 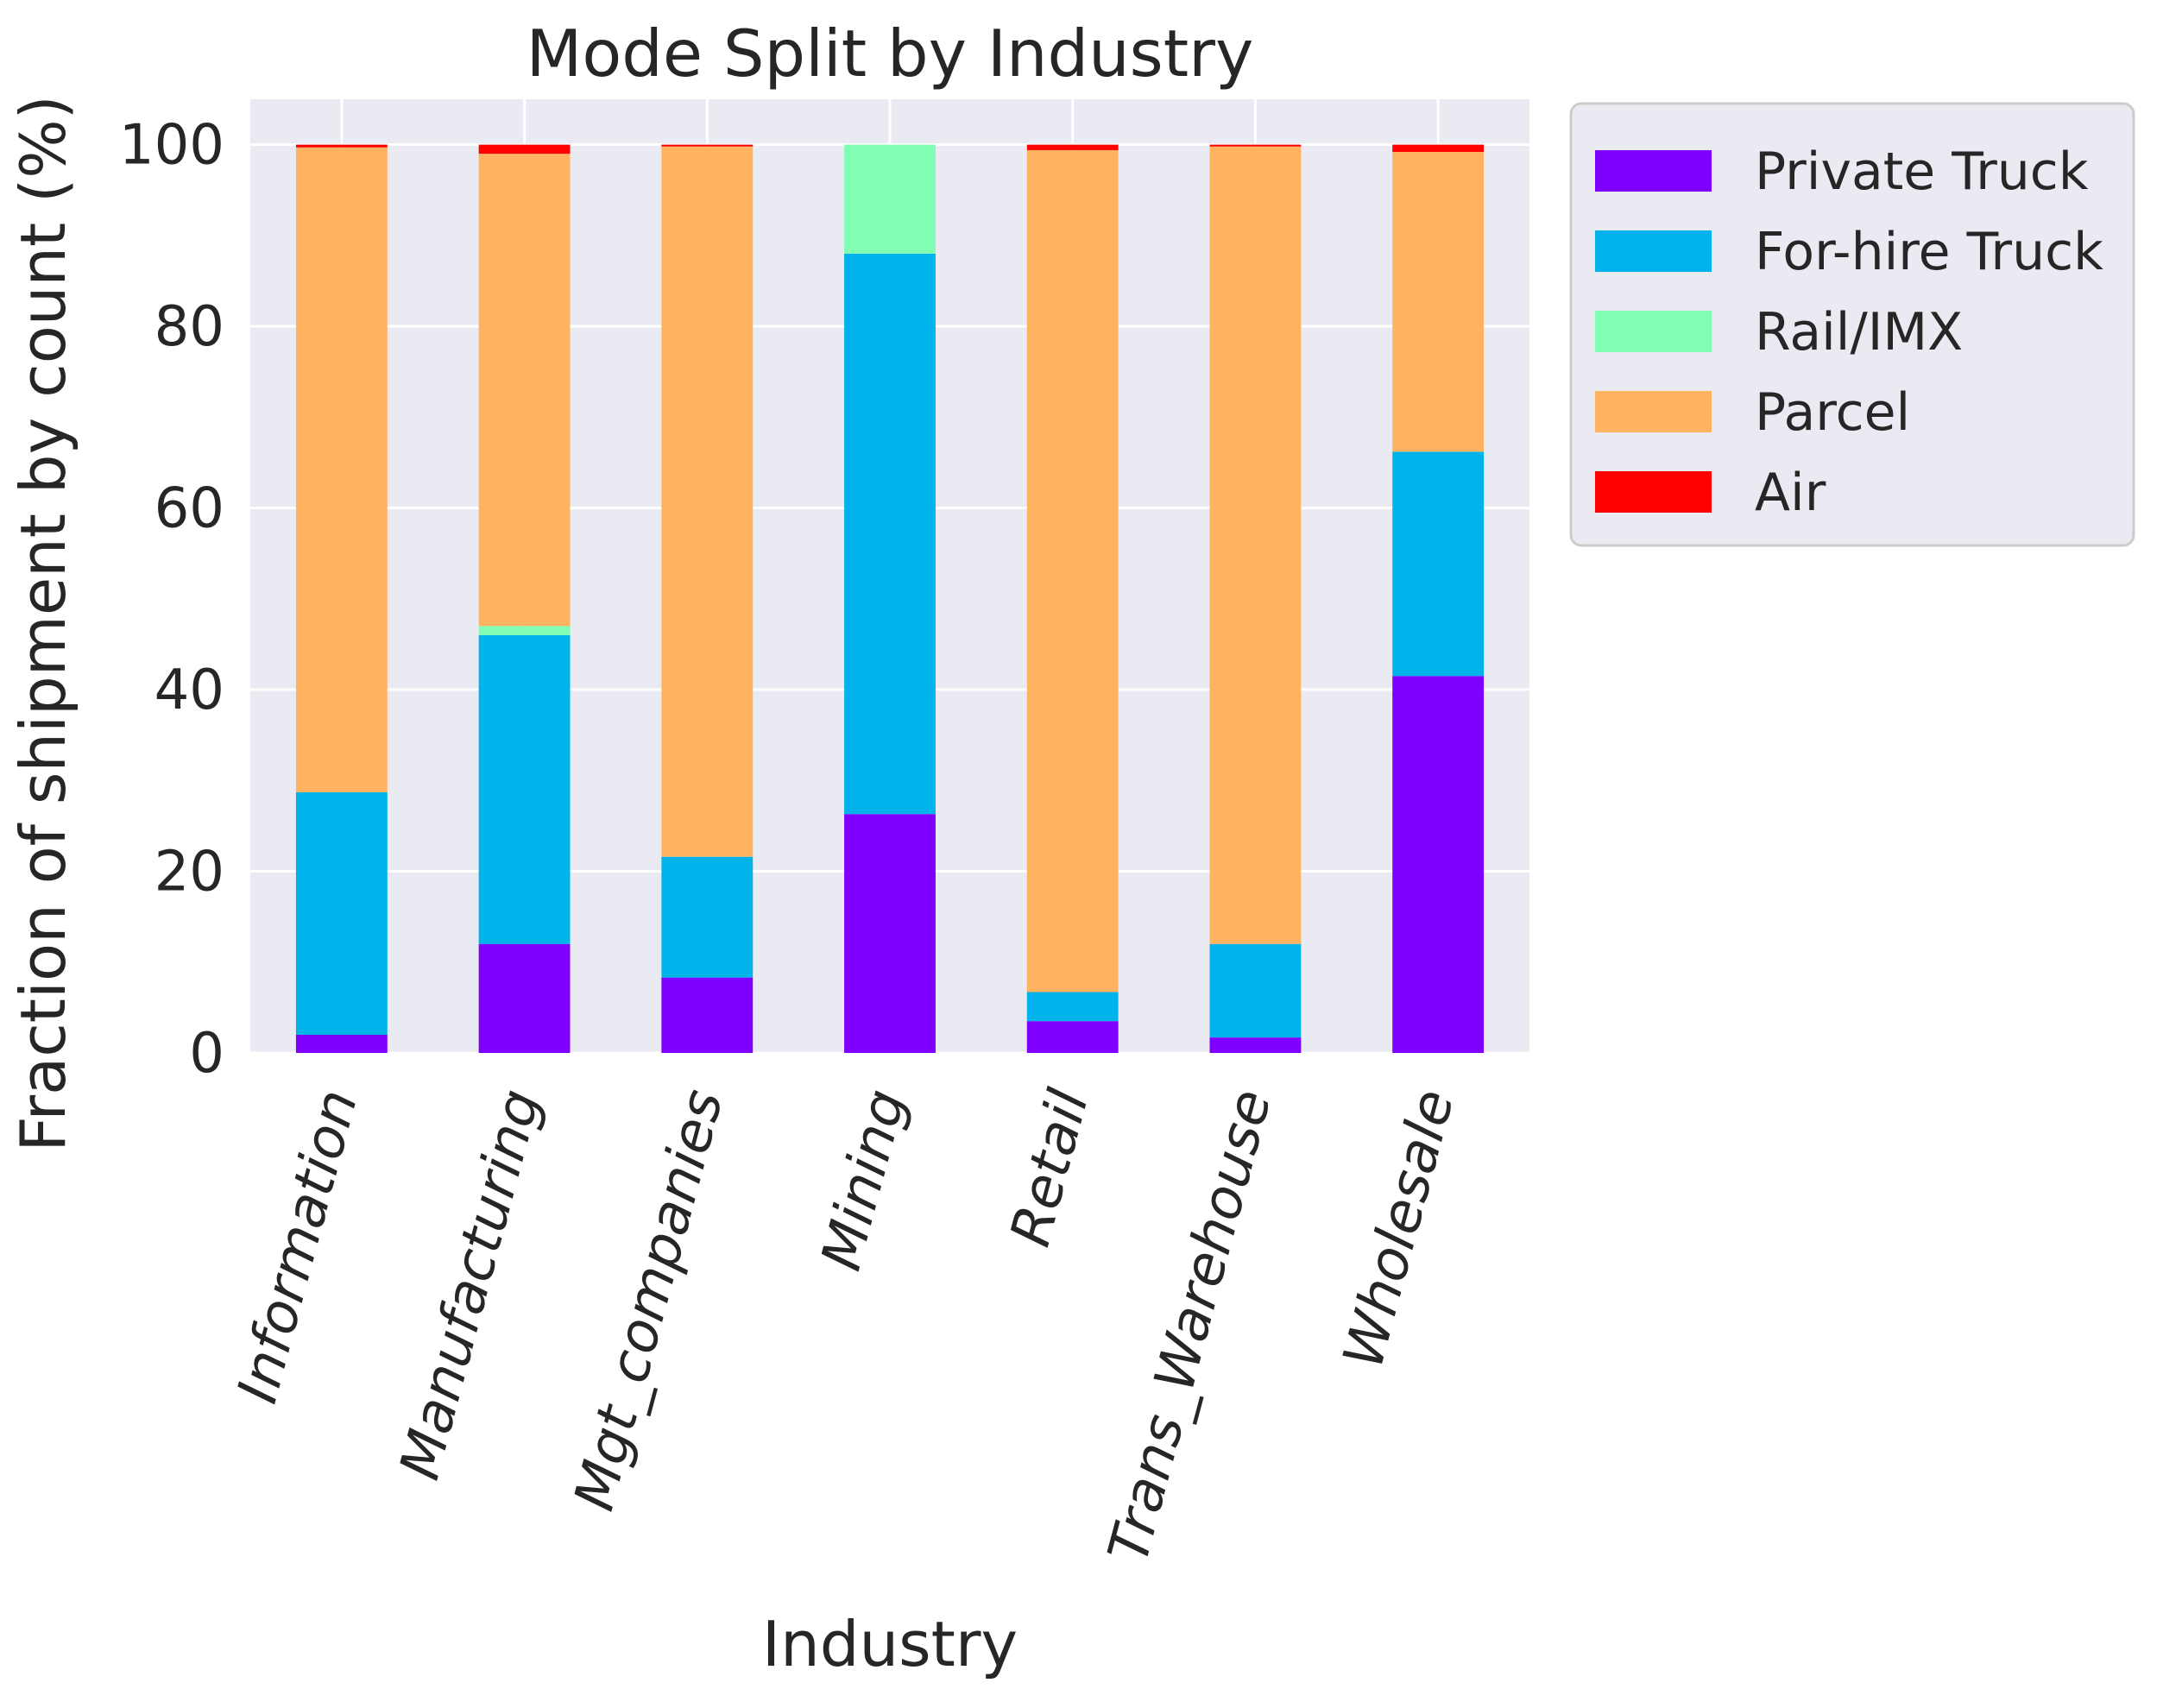 What do you see at coordinates (189, 690) in the screenshot?
I see `y-tick-label: 40` at bounding box center [189, 690].